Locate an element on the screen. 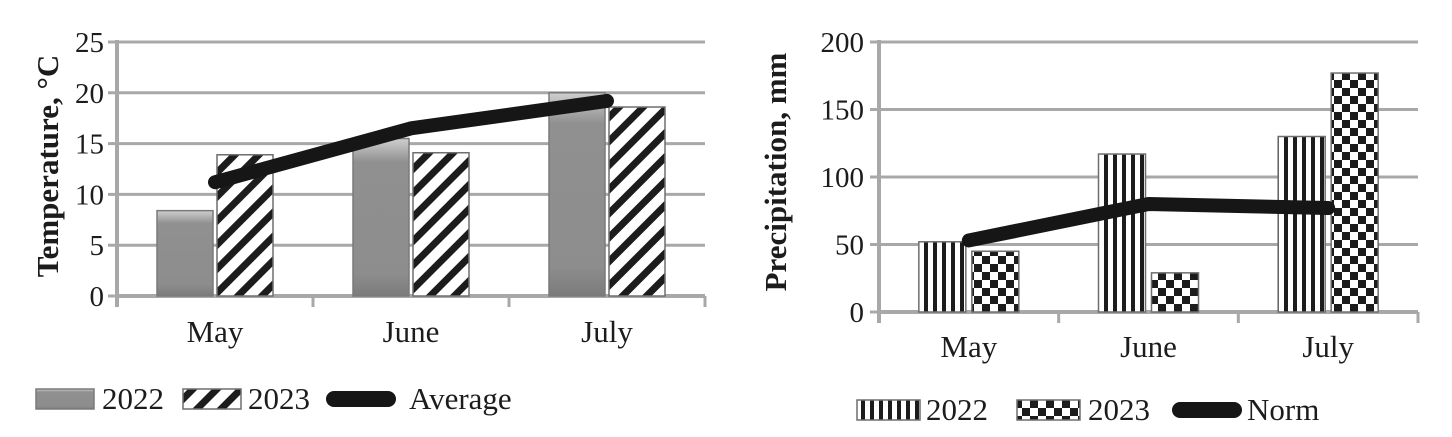  legend-label-Norm: Norm is located at coordinates (1283, 409).